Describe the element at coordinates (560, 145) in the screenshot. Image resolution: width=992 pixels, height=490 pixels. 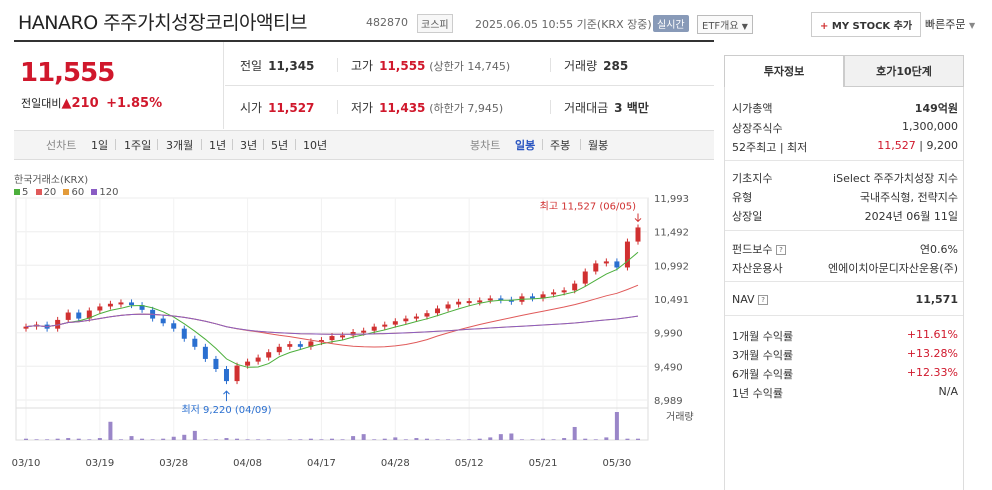
I see `tab-weekly: 주봉` at that location.